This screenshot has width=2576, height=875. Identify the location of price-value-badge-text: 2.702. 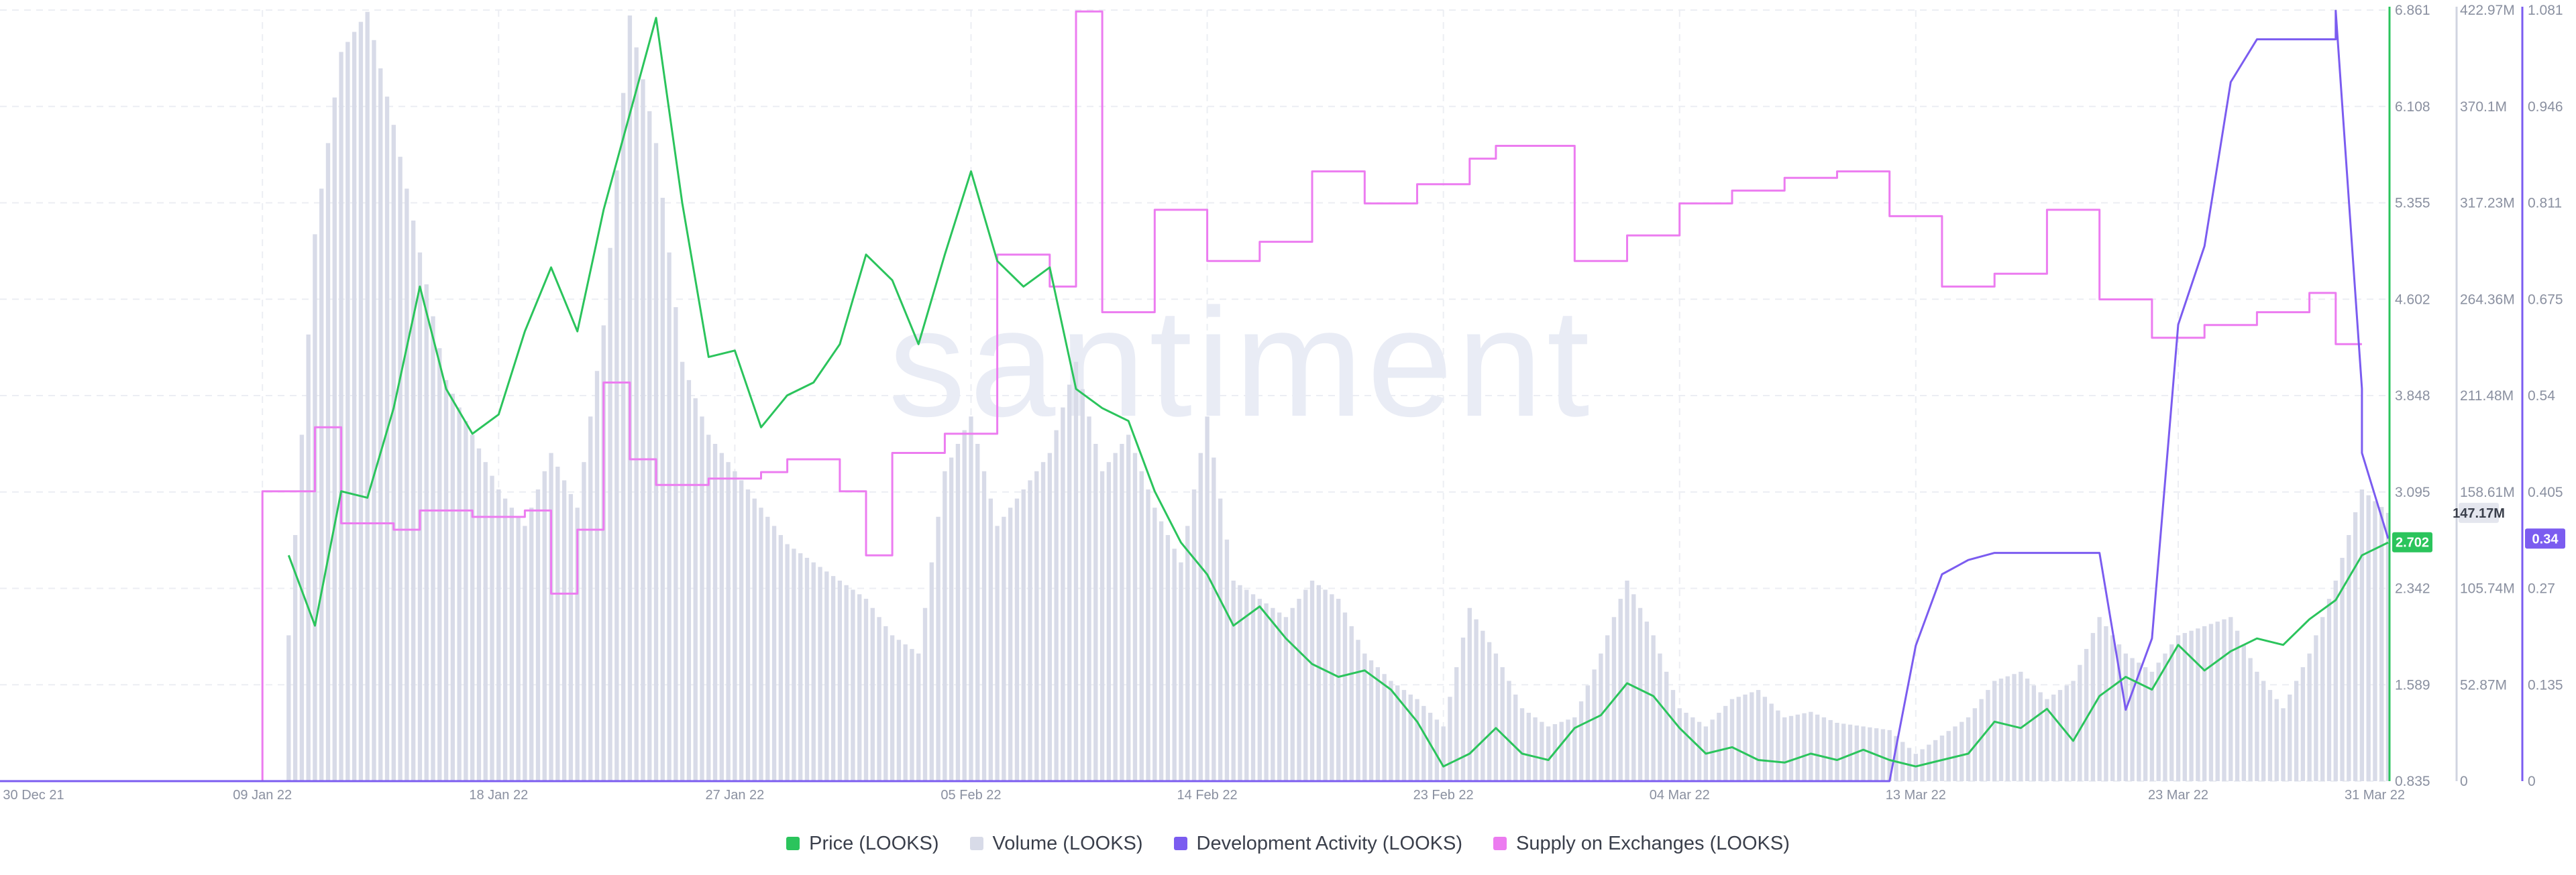
(2412, 543).